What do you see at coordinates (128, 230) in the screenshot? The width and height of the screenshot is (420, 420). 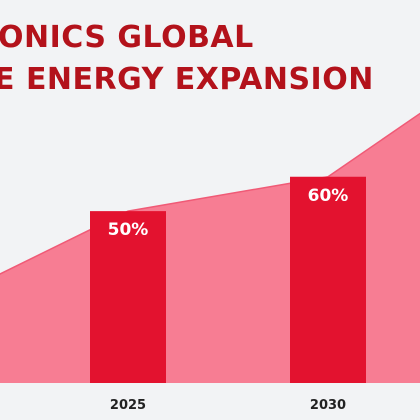 I see `bar-label-0: 50%` at bounding box center [128, 230].